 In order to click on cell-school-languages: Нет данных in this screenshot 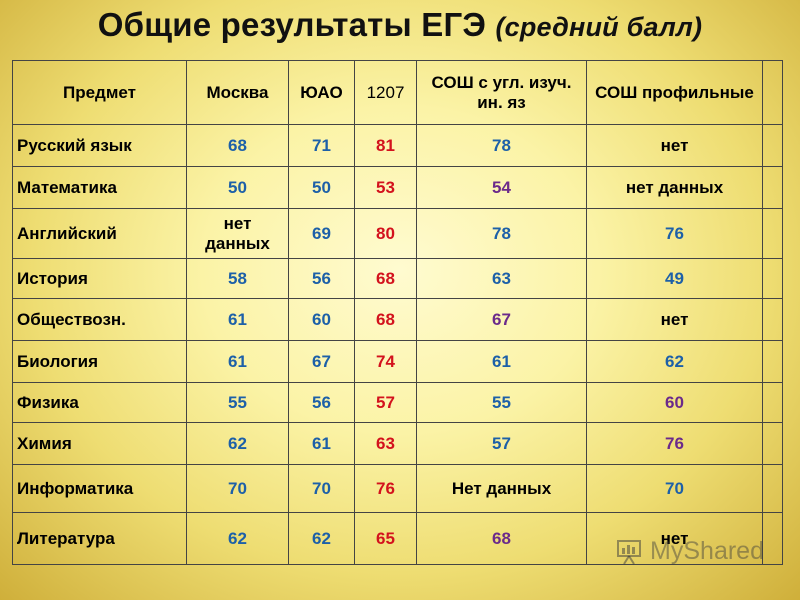, I will do `click(501, 488)`.